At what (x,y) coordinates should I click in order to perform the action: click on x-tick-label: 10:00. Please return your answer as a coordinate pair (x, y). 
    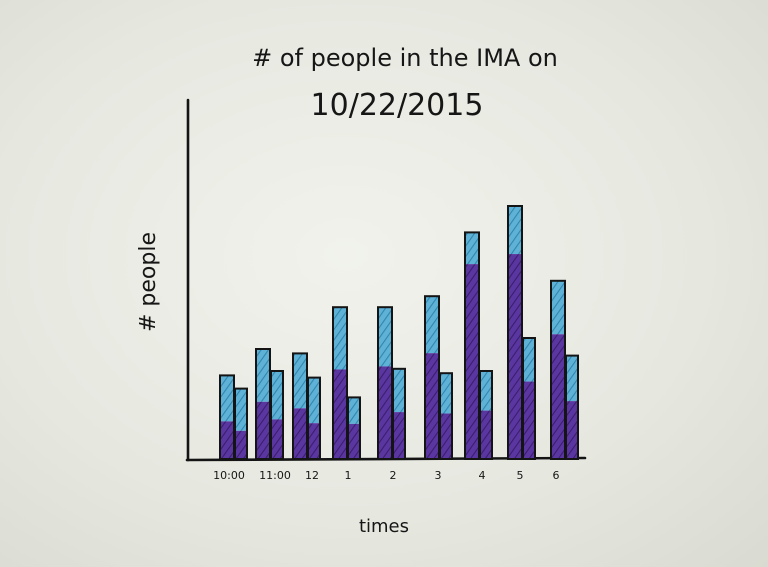
    Looking at the image, I should click on (229, 475).